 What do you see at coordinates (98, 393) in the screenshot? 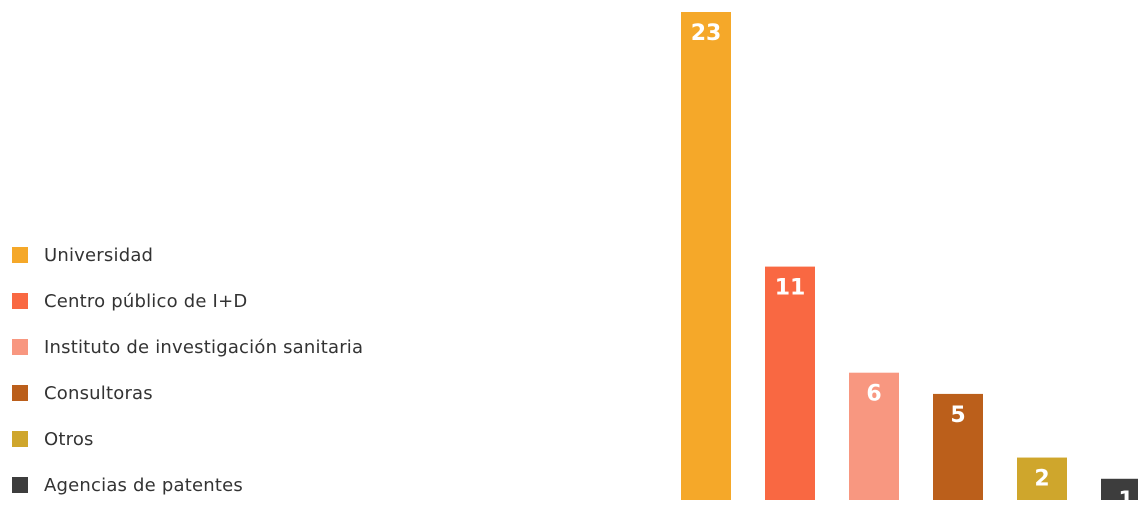
I see `legend-label: Consultoras` at bounding box center [98, 393].